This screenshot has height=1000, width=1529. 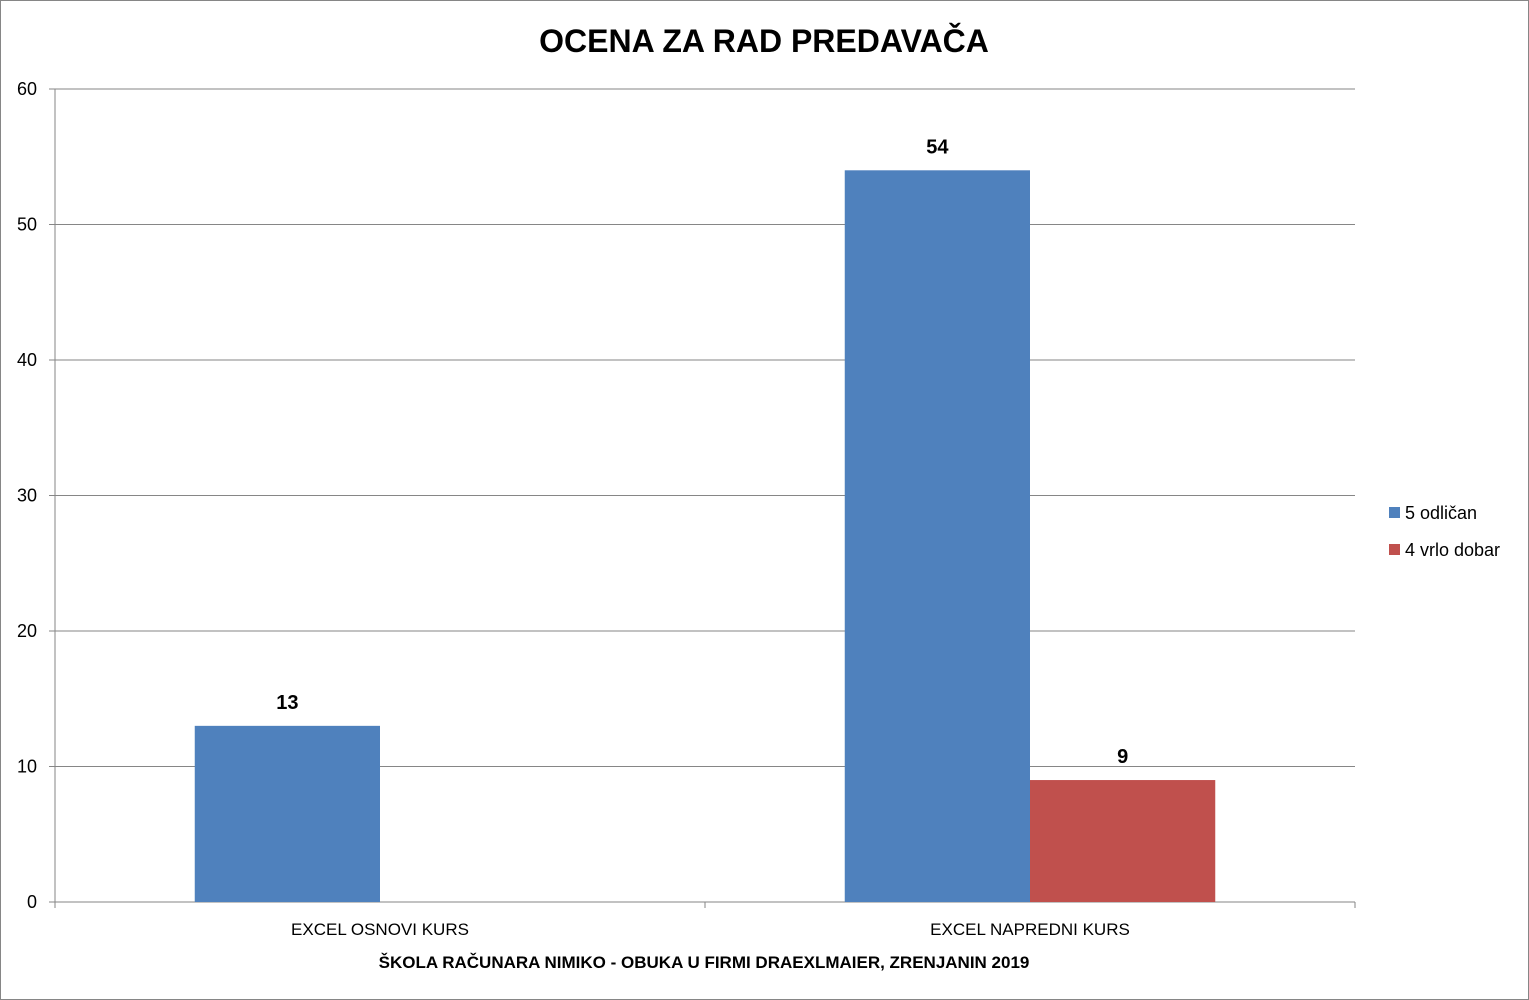 I want to click on x-category-label: EXCEL NAPREDNI KURS, so click(x=1030, y=929).